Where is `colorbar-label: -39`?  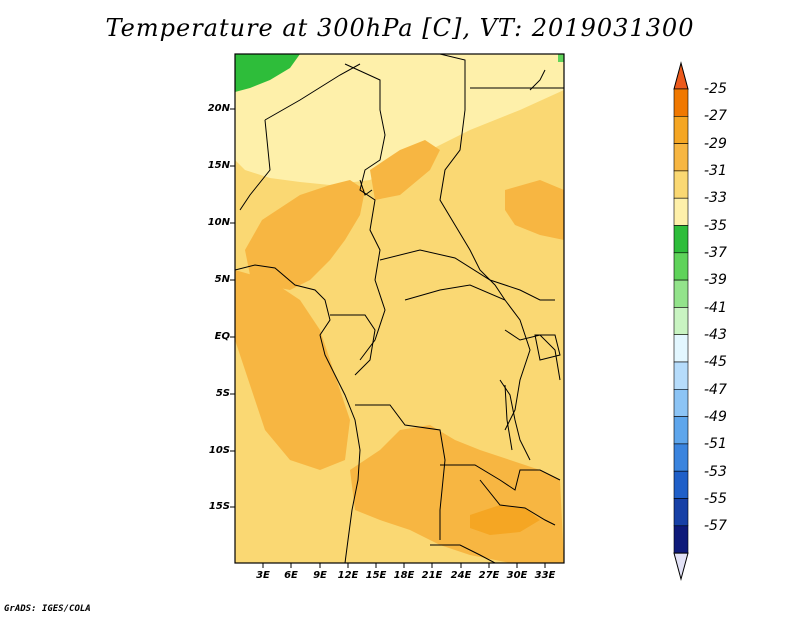 colorbar-label: -39 is located at coordinates (715, 280).